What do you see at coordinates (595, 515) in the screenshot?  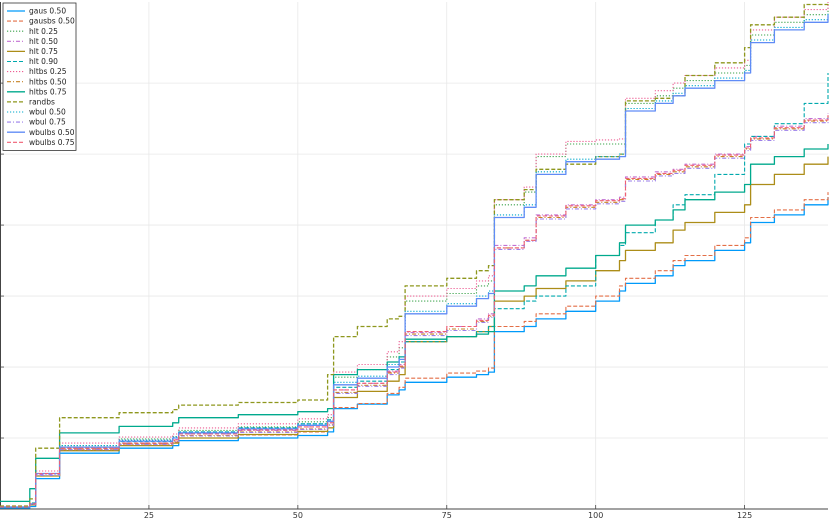 I see `x-tick-label-3: 100` at bounding box center [595, 515].